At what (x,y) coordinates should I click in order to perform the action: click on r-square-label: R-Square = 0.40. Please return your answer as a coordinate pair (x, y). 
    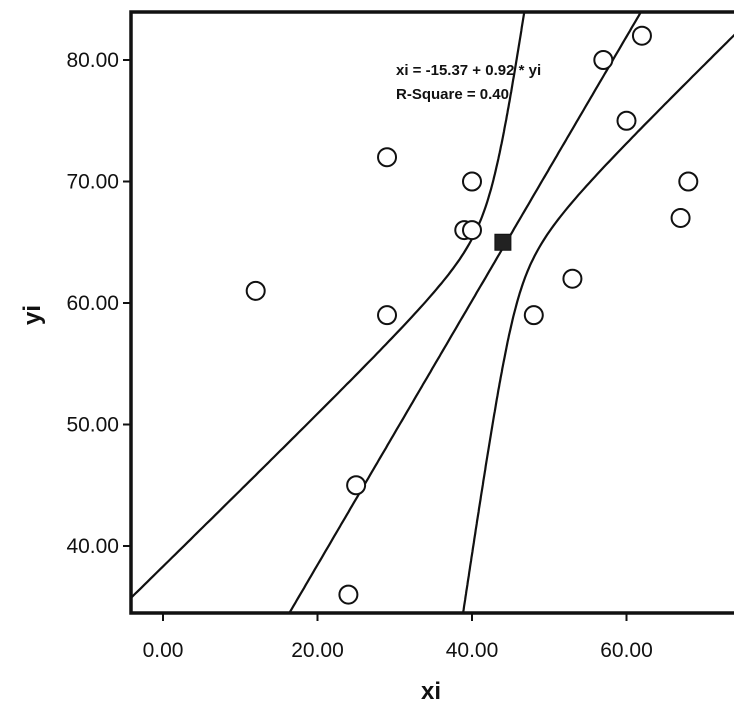
    Looking at the image, I should click on (452, 94).